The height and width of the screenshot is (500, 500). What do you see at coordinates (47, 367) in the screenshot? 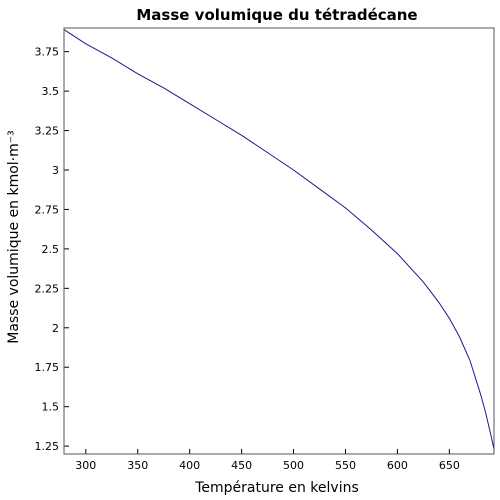
I see `y-tick-label: 1.75` at bounding box center [47, 367].